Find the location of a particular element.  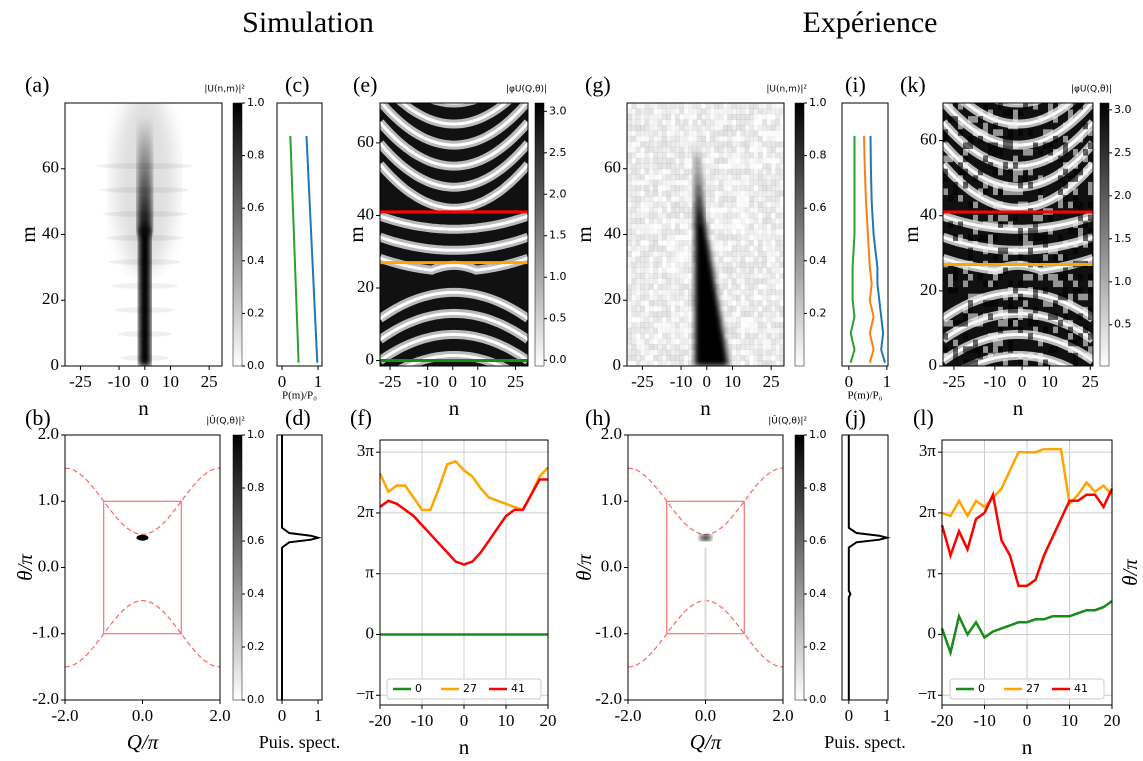

y-tick-label: 0 is located at coordinates (617, 364).